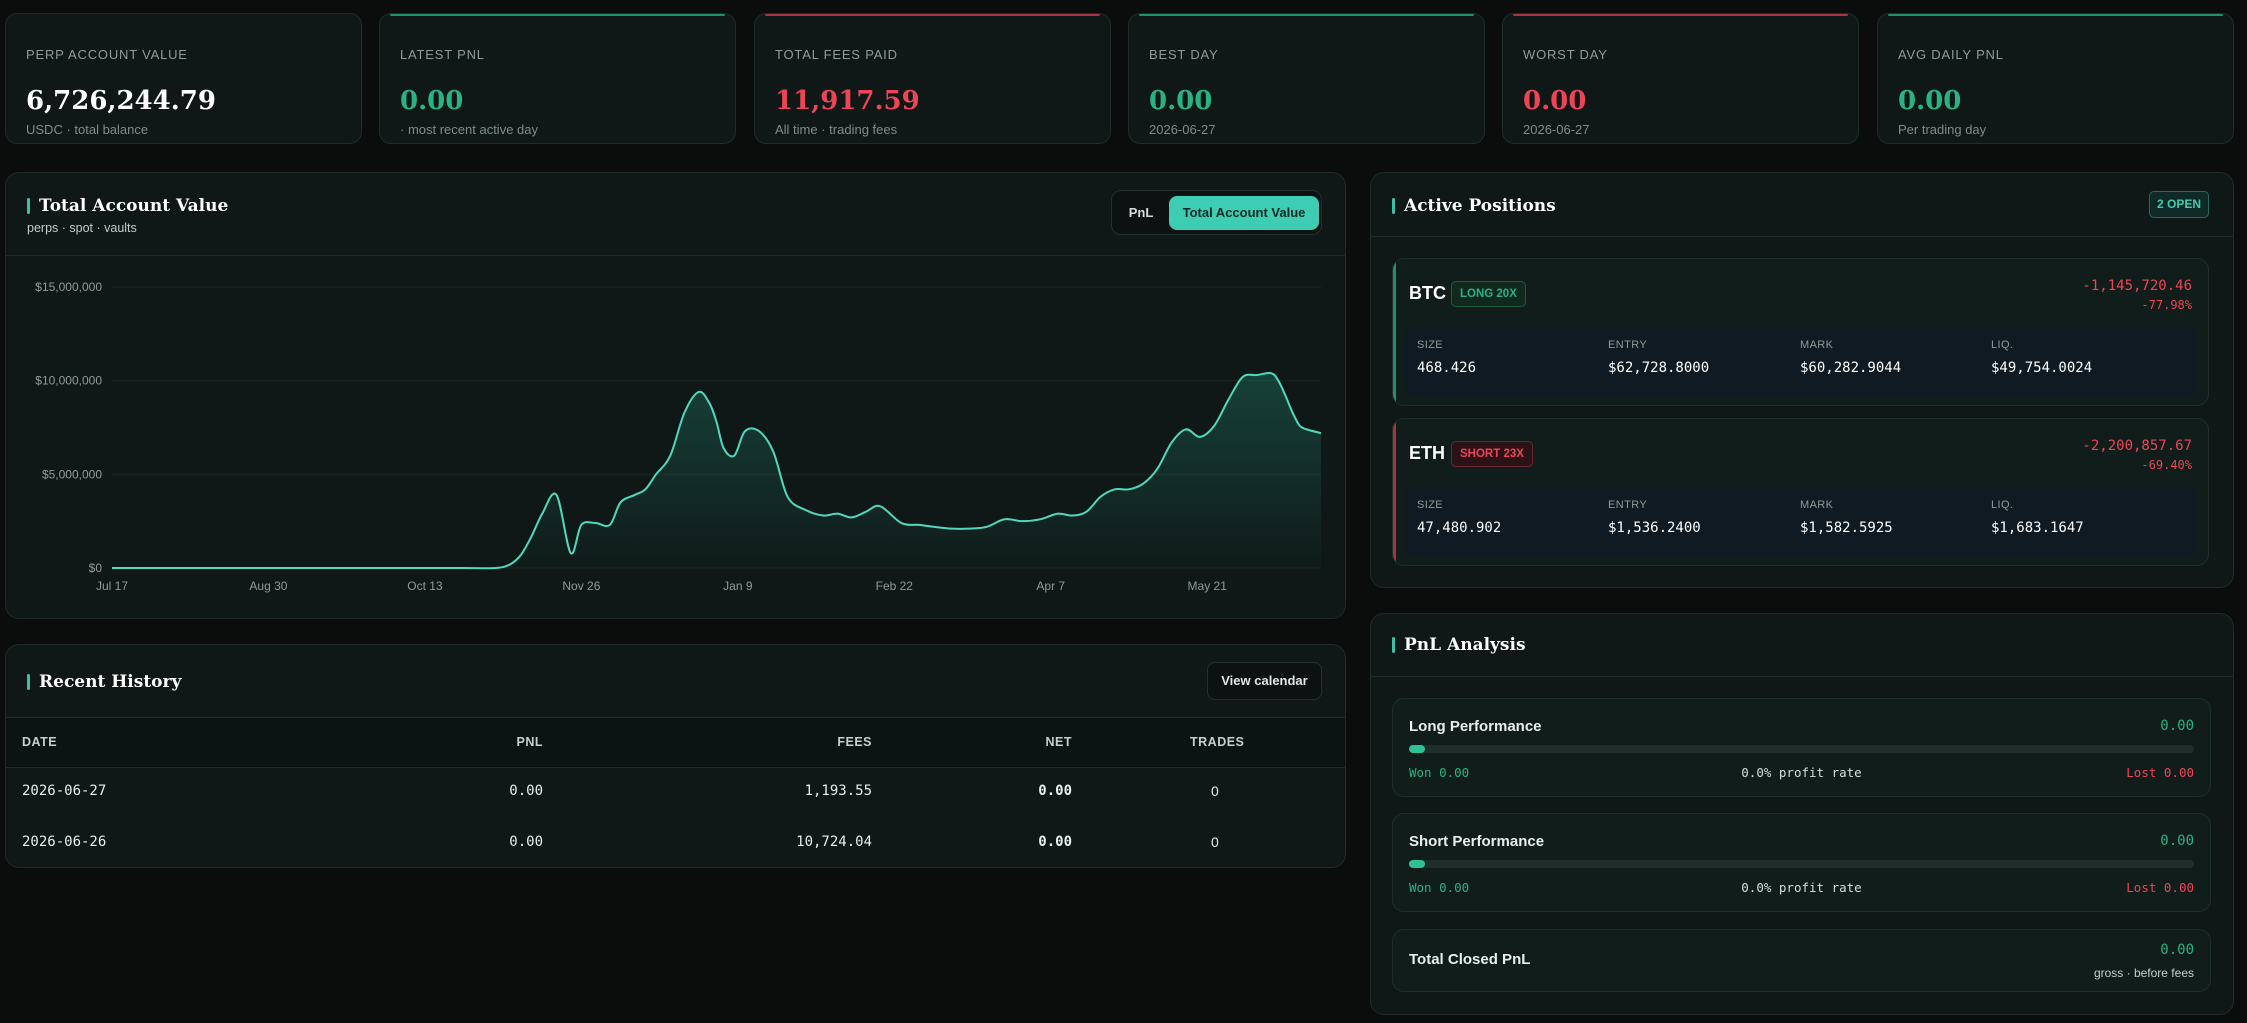 The width and height of the screenshot is (2247, 1023). Describe the element at coordinates (68, 287) in the screenshot. I see `y-tick-label: $15,000,000` at that location.